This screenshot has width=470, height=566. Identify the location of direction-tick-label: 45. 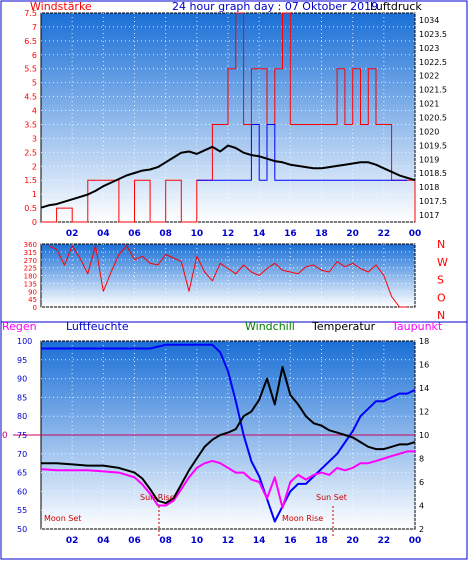
(32, 300).